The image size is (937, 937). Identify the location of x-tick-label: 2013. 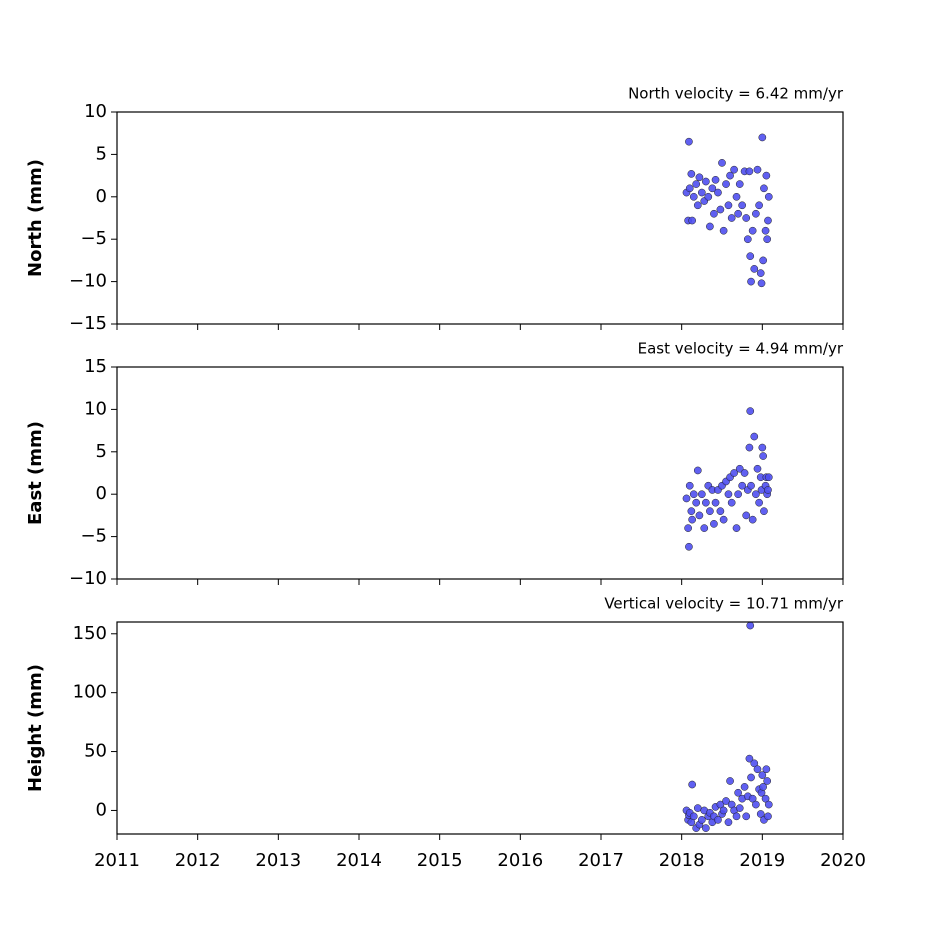
(278, 860).